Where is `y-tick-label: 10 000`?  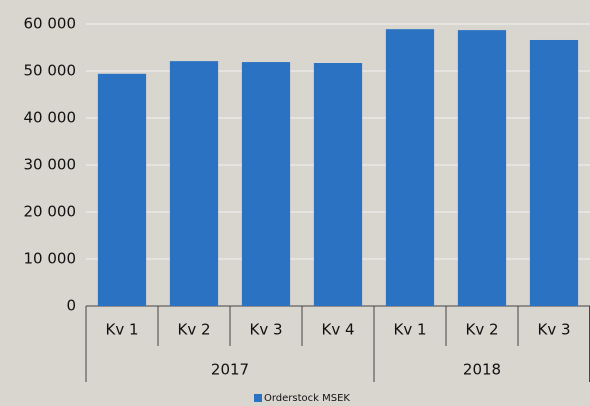
y-tick-label: 10 000 is located at coordinates (50, 259).